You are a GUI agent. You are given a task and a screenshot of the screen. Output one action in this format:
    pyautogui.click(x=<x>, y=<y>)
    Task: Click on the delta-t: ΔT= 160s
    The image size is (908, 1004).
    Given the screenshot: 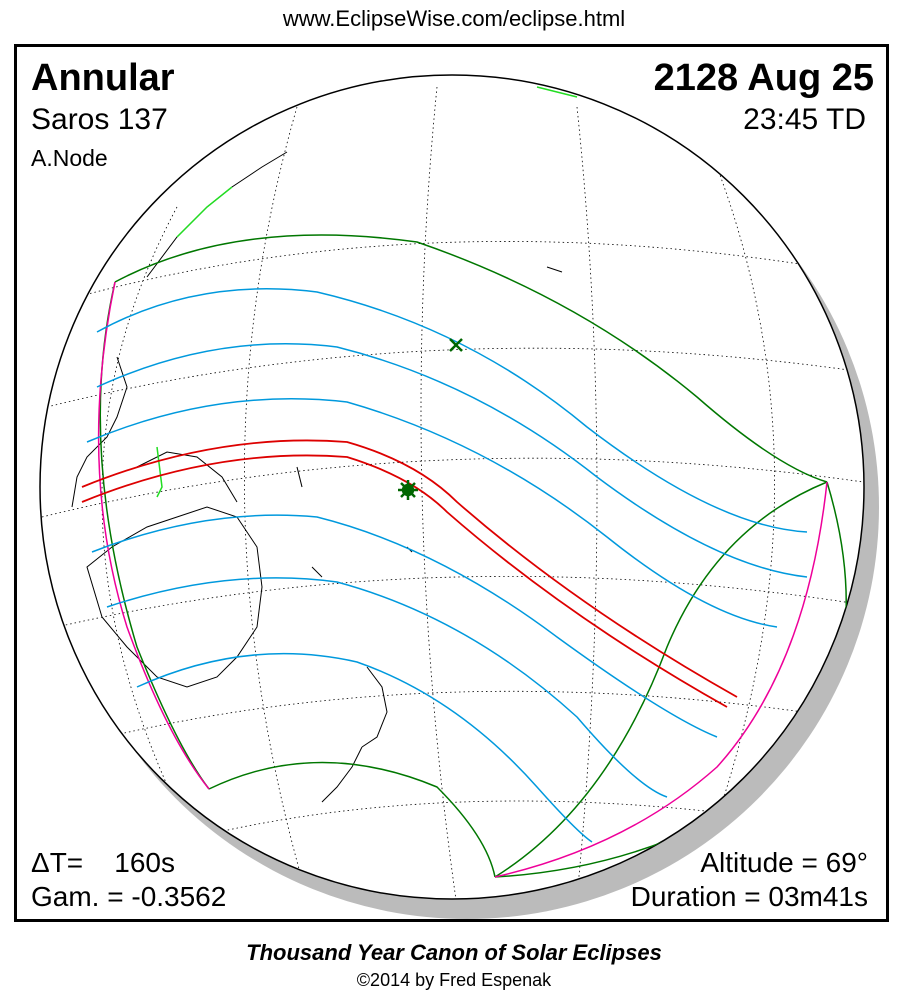 What is the action you would take?
    pyautogui.click(x=103, y=862)
    